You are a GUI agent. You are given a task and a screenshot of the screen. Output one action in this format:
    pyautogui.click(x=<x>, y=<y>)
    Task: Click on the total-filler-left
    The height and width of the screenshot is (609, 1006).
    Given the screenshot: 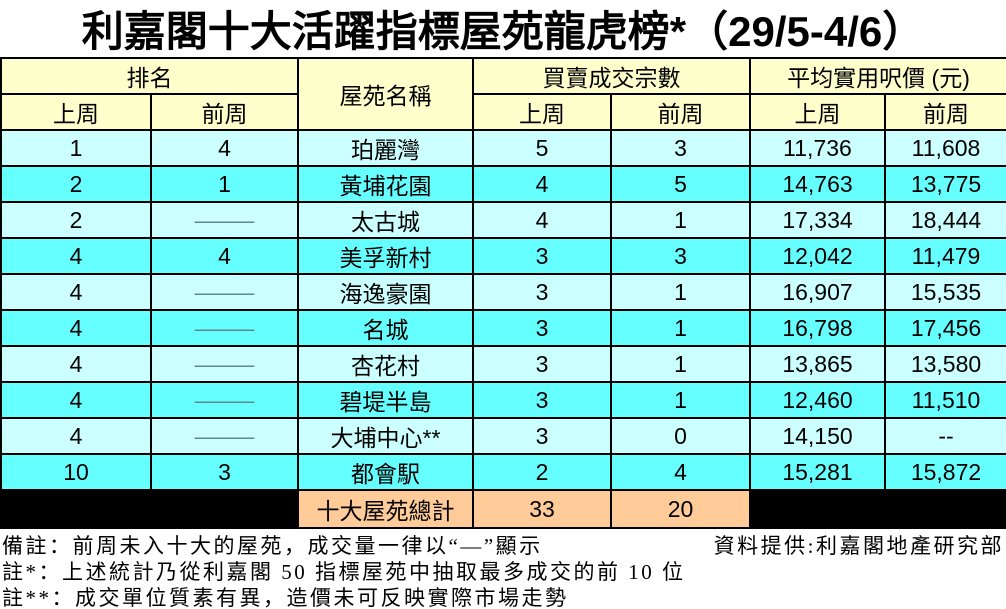 What is the action you would take?
    pyautogui.click(x=149, y=509)
    